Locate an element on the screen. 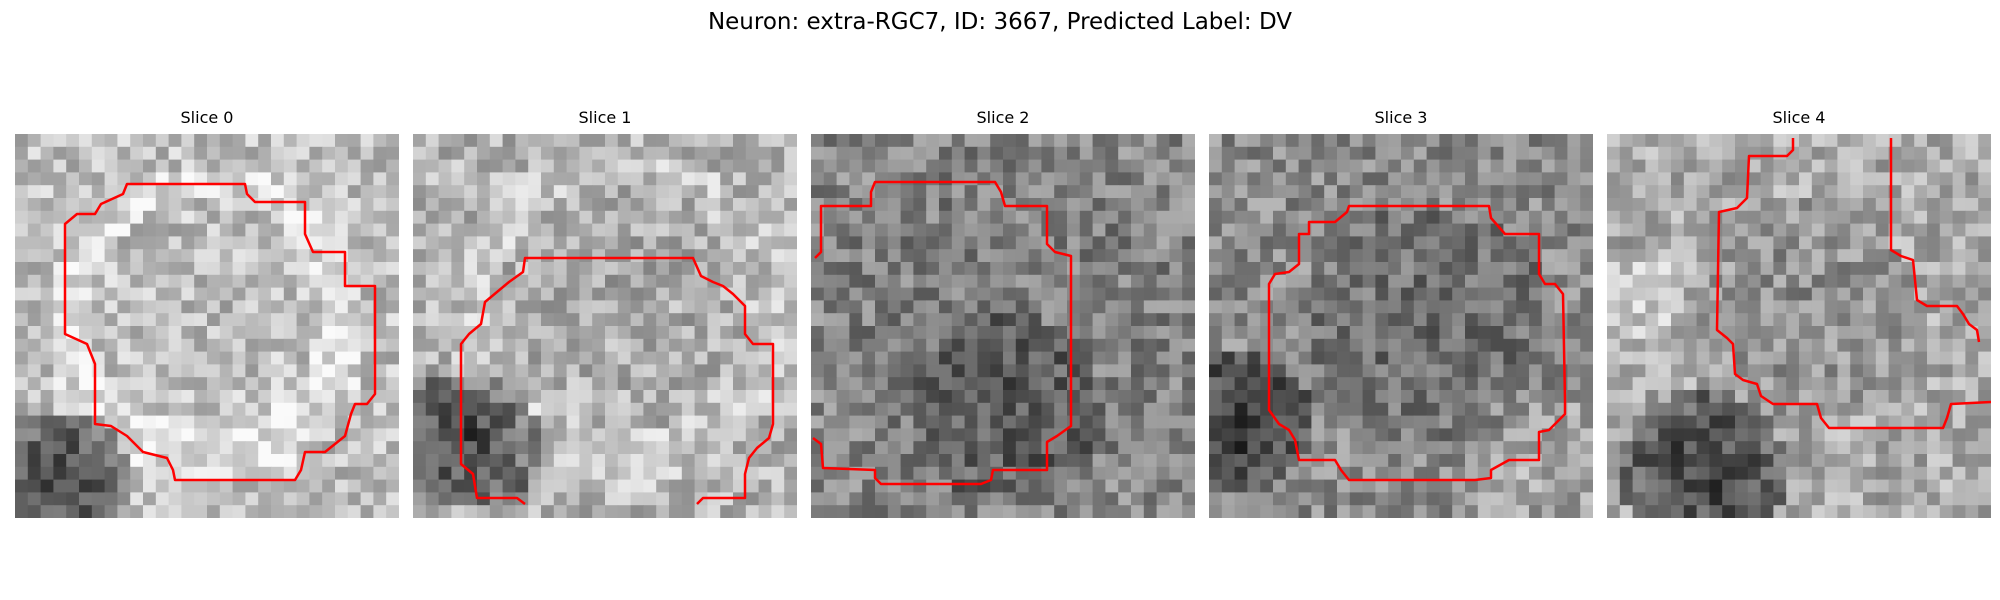 This screenshot has height=600, width=2000. slice-title-3: Slice 3 is located at coordinates (1401, 117).